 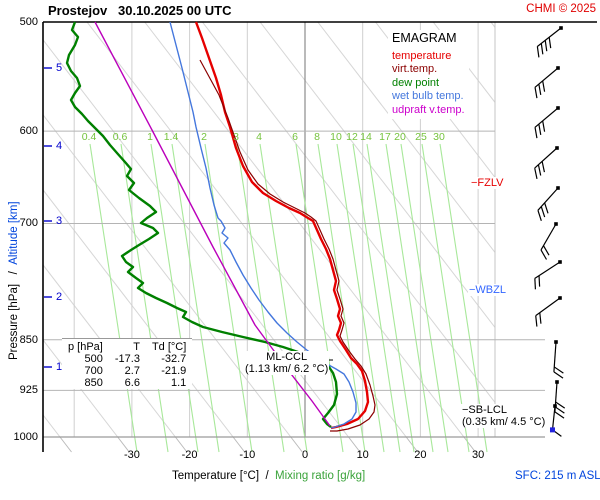 I want to click on mixing-ratio-label-4: 4, so click(x=259, y=137).